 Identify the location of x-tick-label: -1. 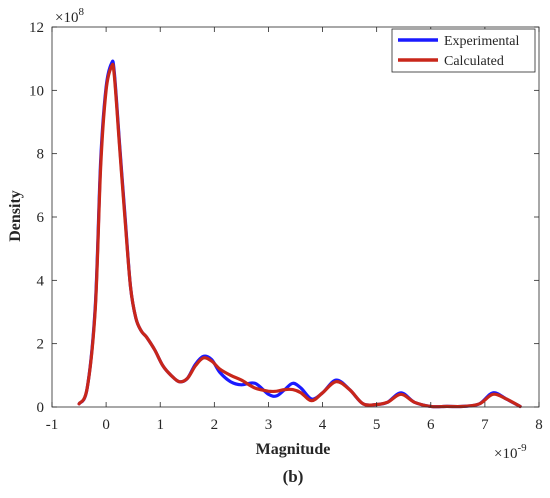
(52, 425).